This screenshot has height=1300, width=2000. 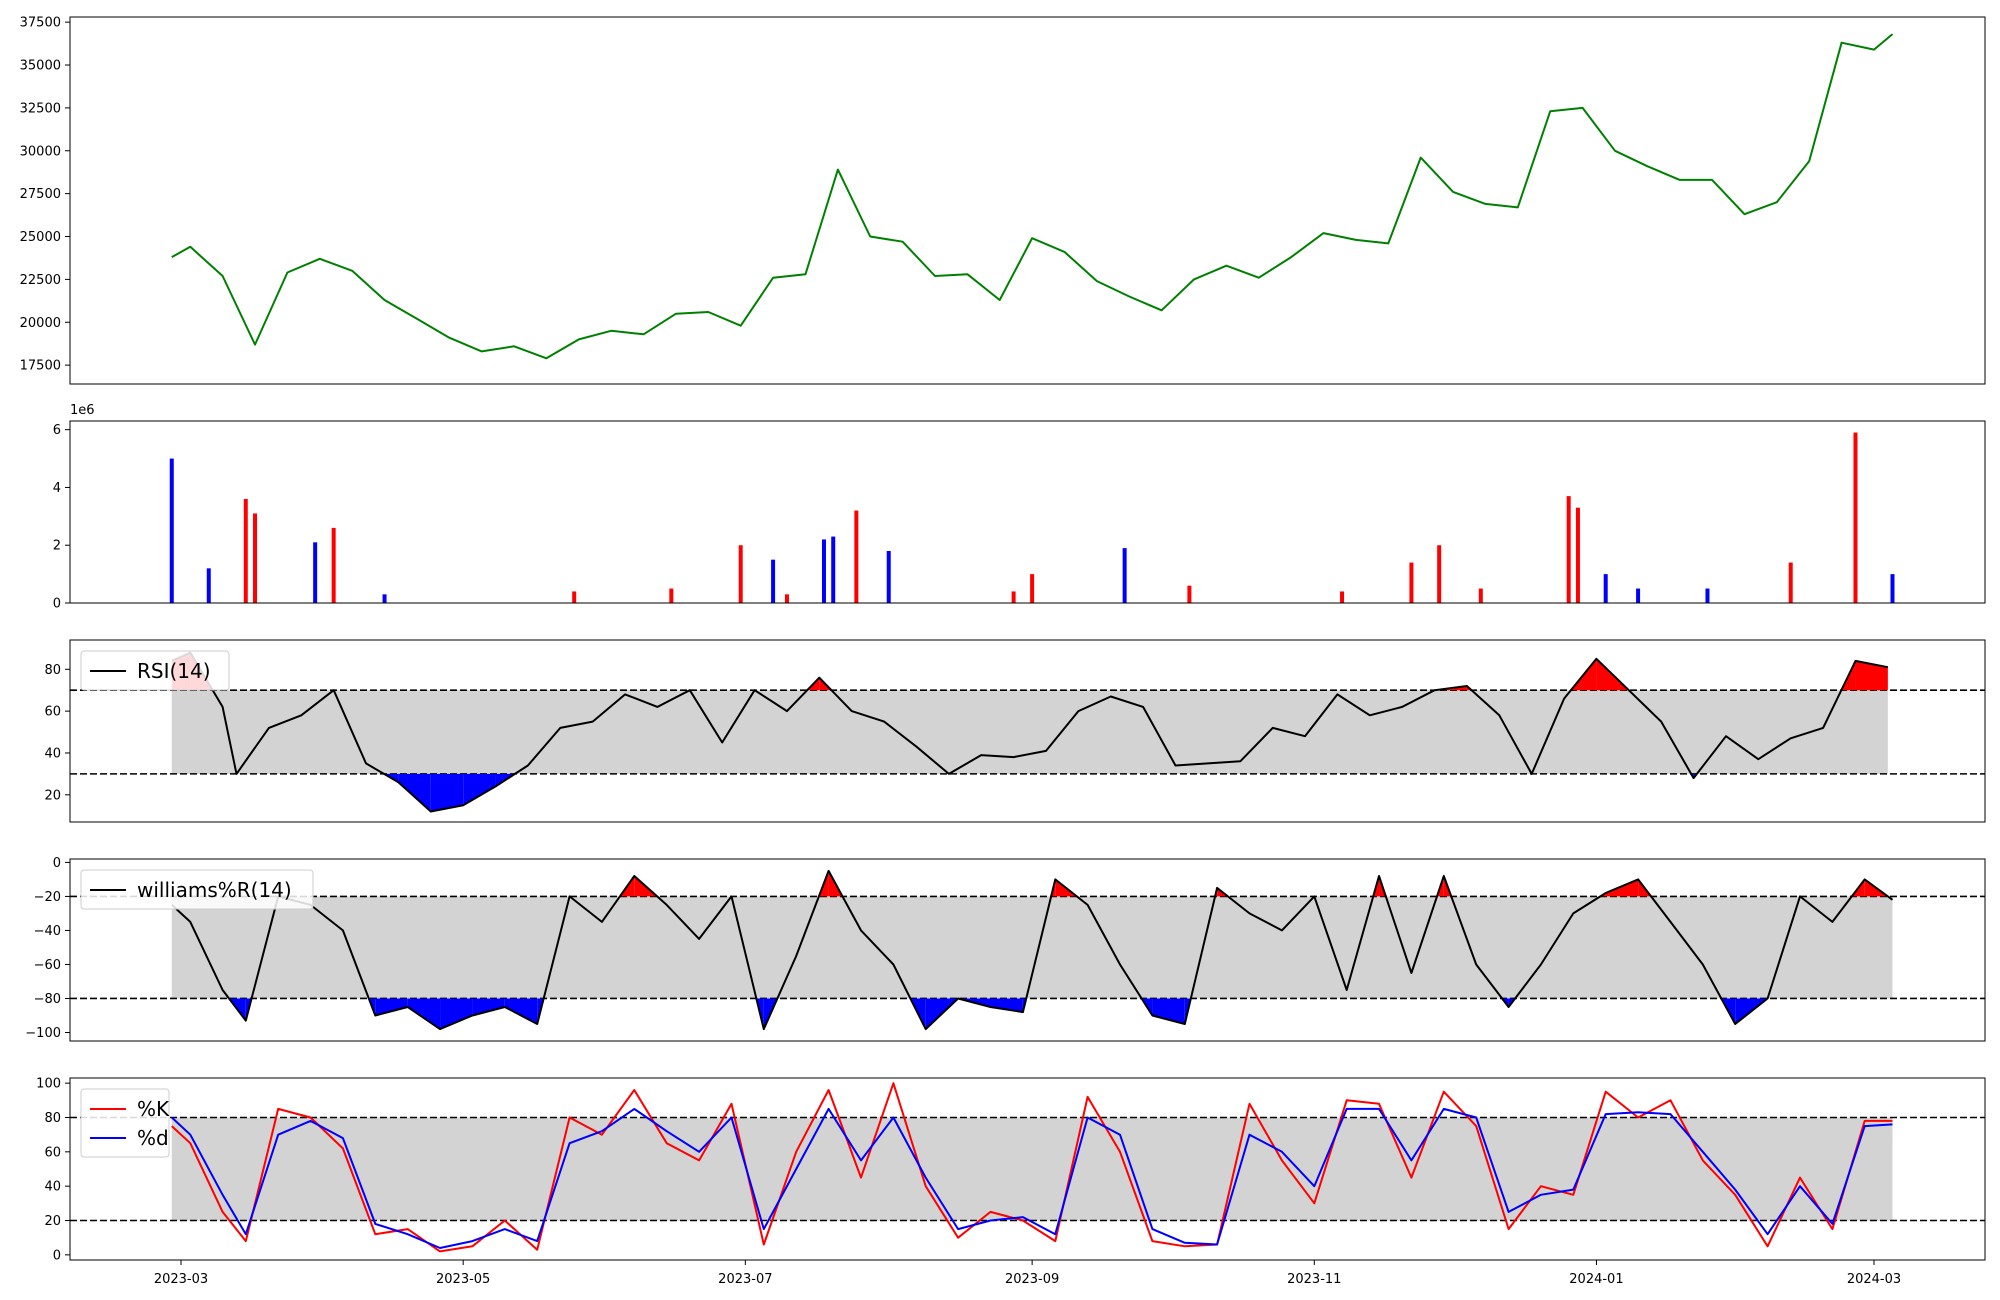 I want to click on volume-scale-label: 1e6, so click(x=82, y=410).